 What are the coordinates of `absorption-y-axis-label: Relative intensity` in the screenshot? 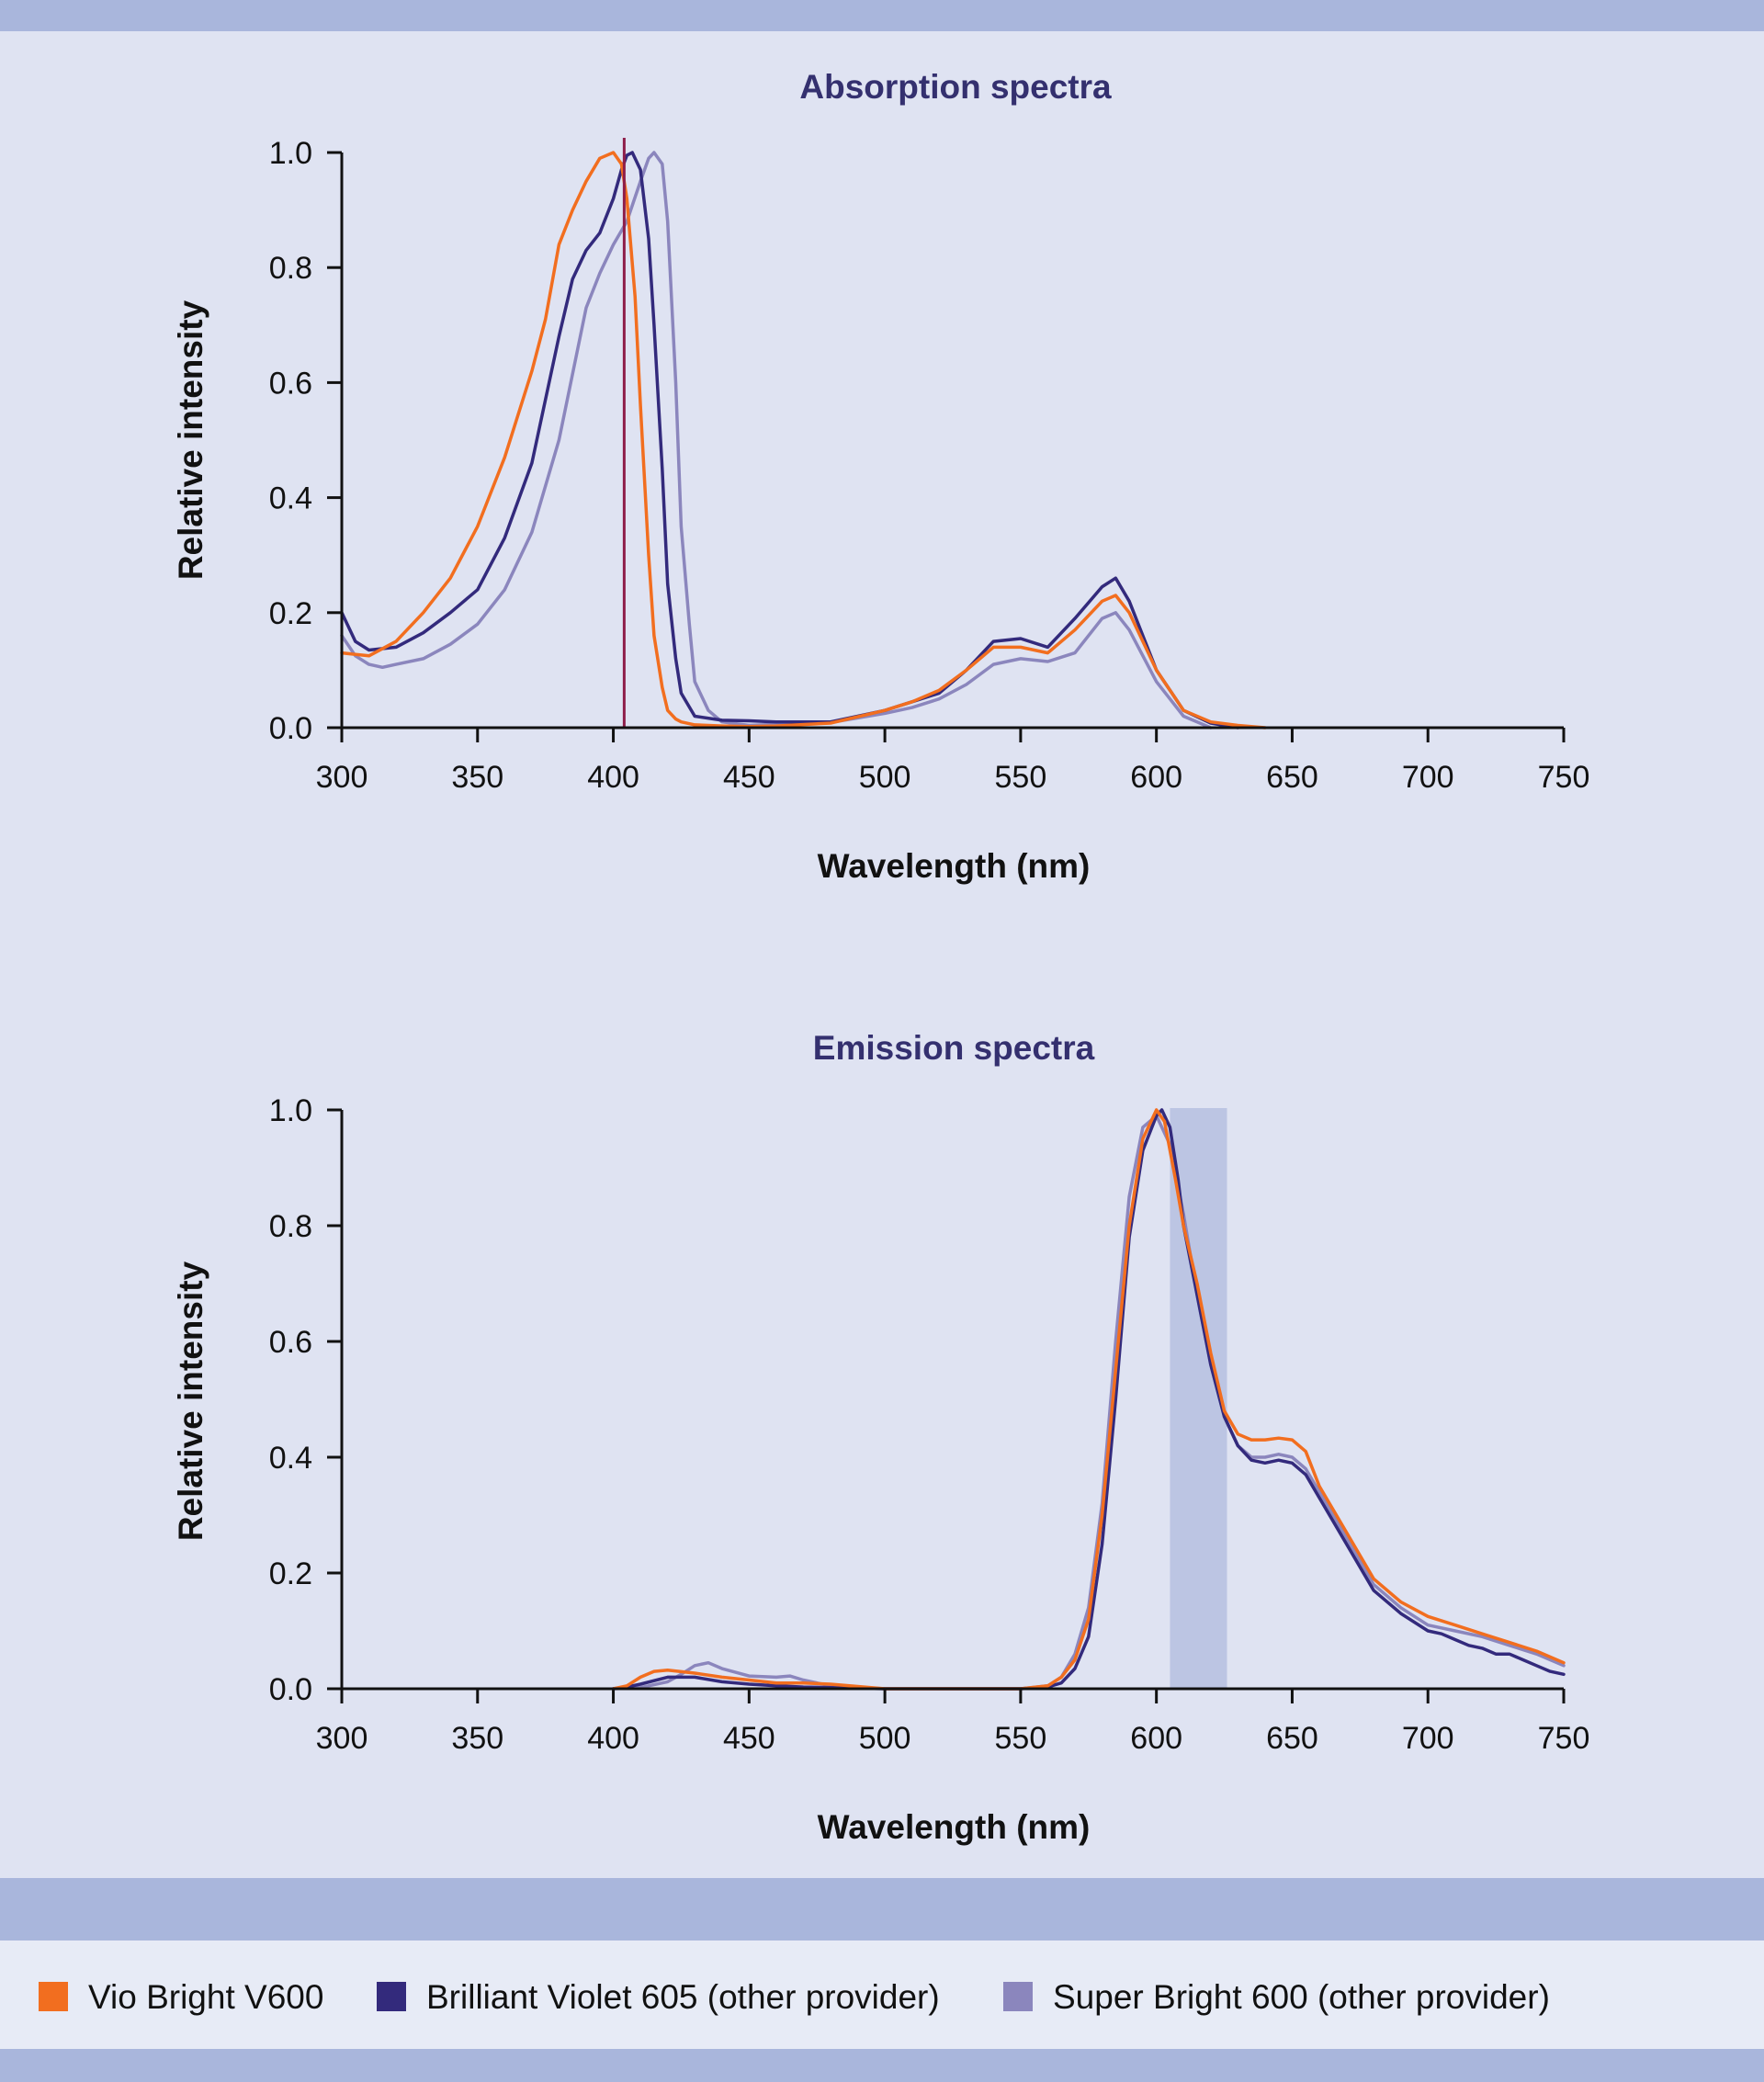 It's located at (190, 440).